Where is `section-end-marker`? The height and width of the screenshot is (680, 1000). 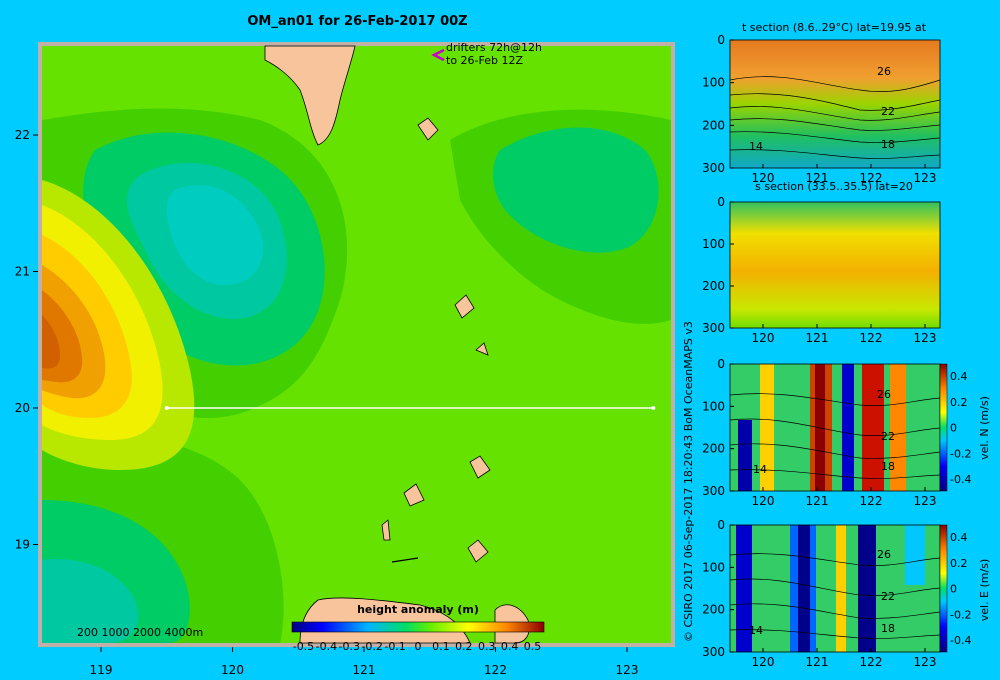 section-end-marker is located at coordinates (653, 408).